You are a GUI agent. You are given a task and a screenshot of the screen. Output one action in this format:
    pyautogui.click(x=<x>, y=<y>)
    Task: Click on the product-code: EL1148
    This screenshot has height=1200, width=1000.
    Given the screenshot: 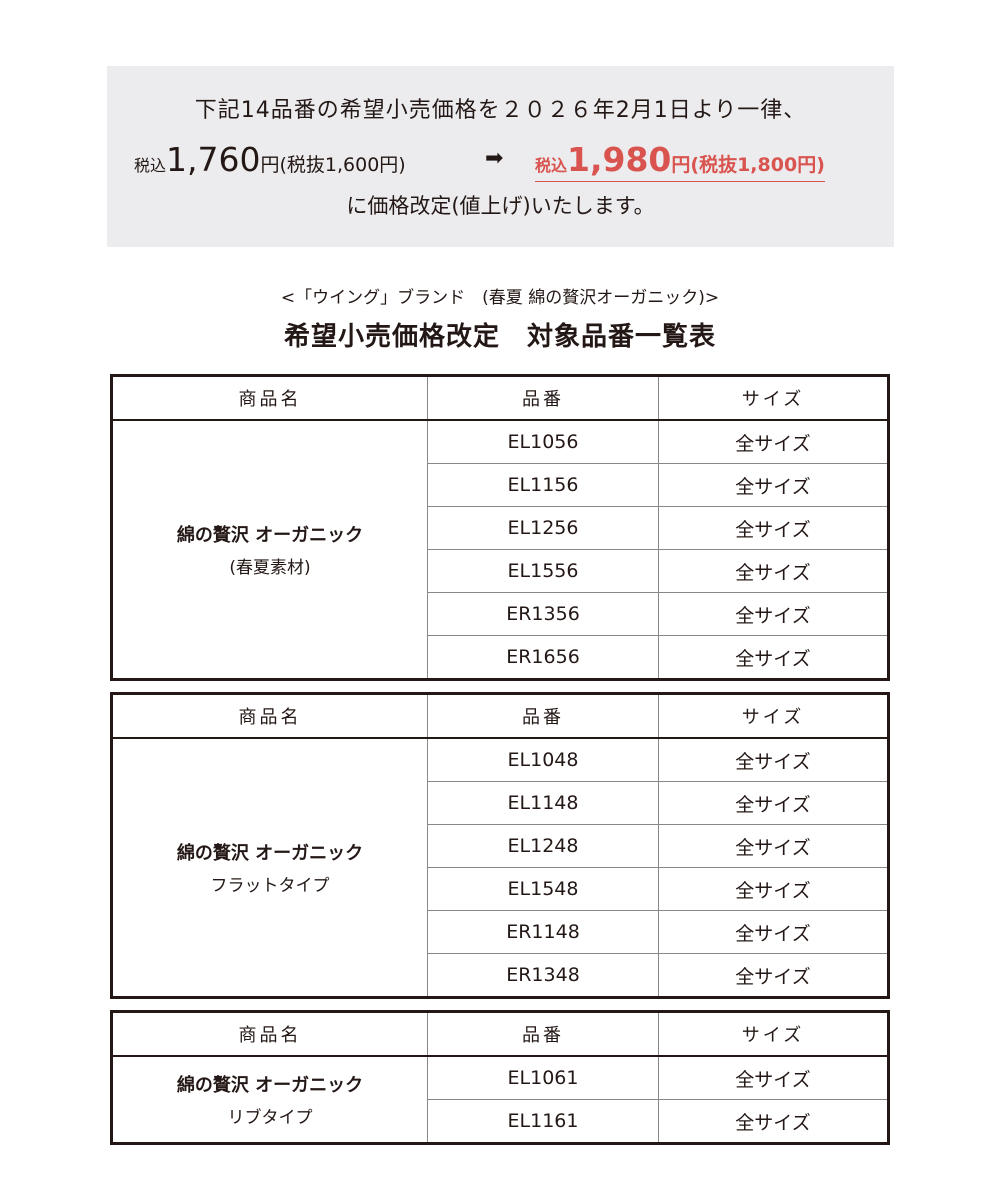 What is the action you would take?
    pyautogui.click(x=543, y=803)
    